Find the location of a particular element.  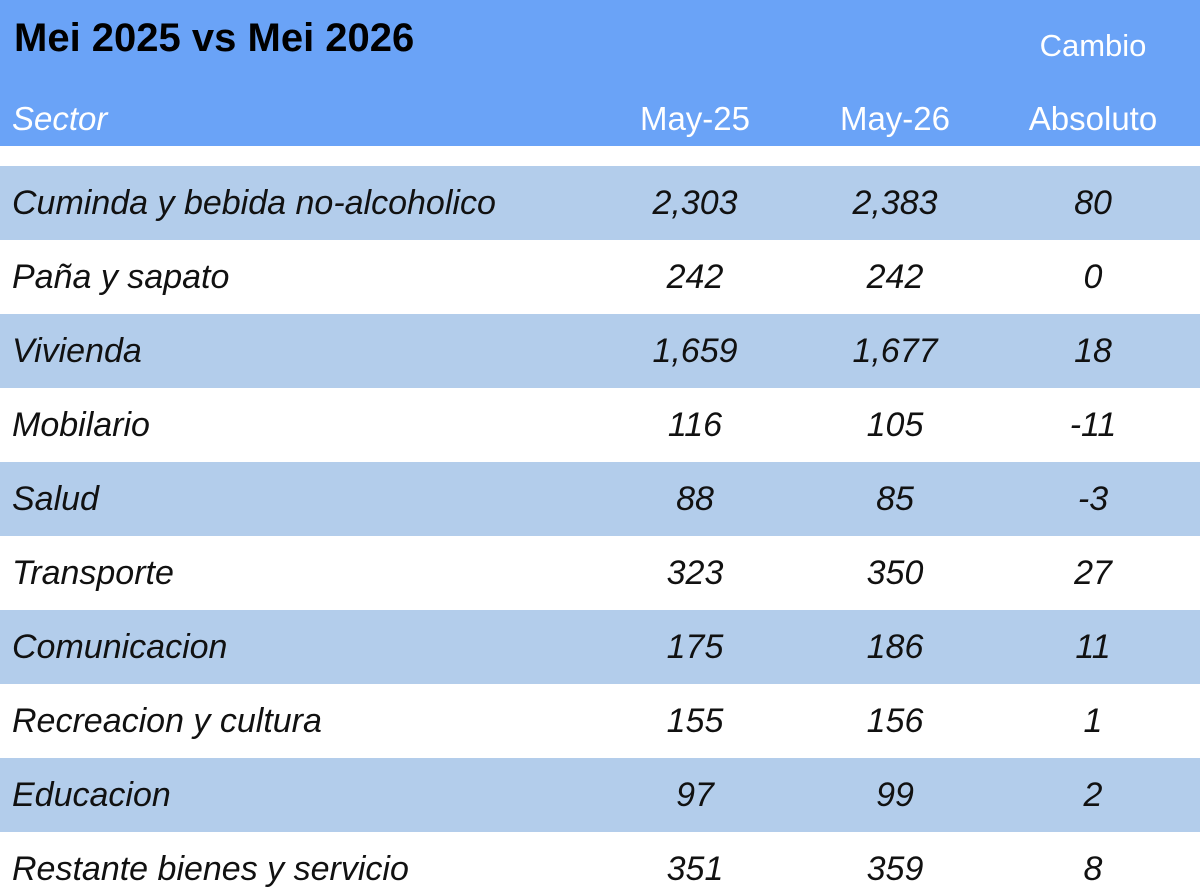

header-absoluto: Absoluto is located at coordinates (1093, 118).